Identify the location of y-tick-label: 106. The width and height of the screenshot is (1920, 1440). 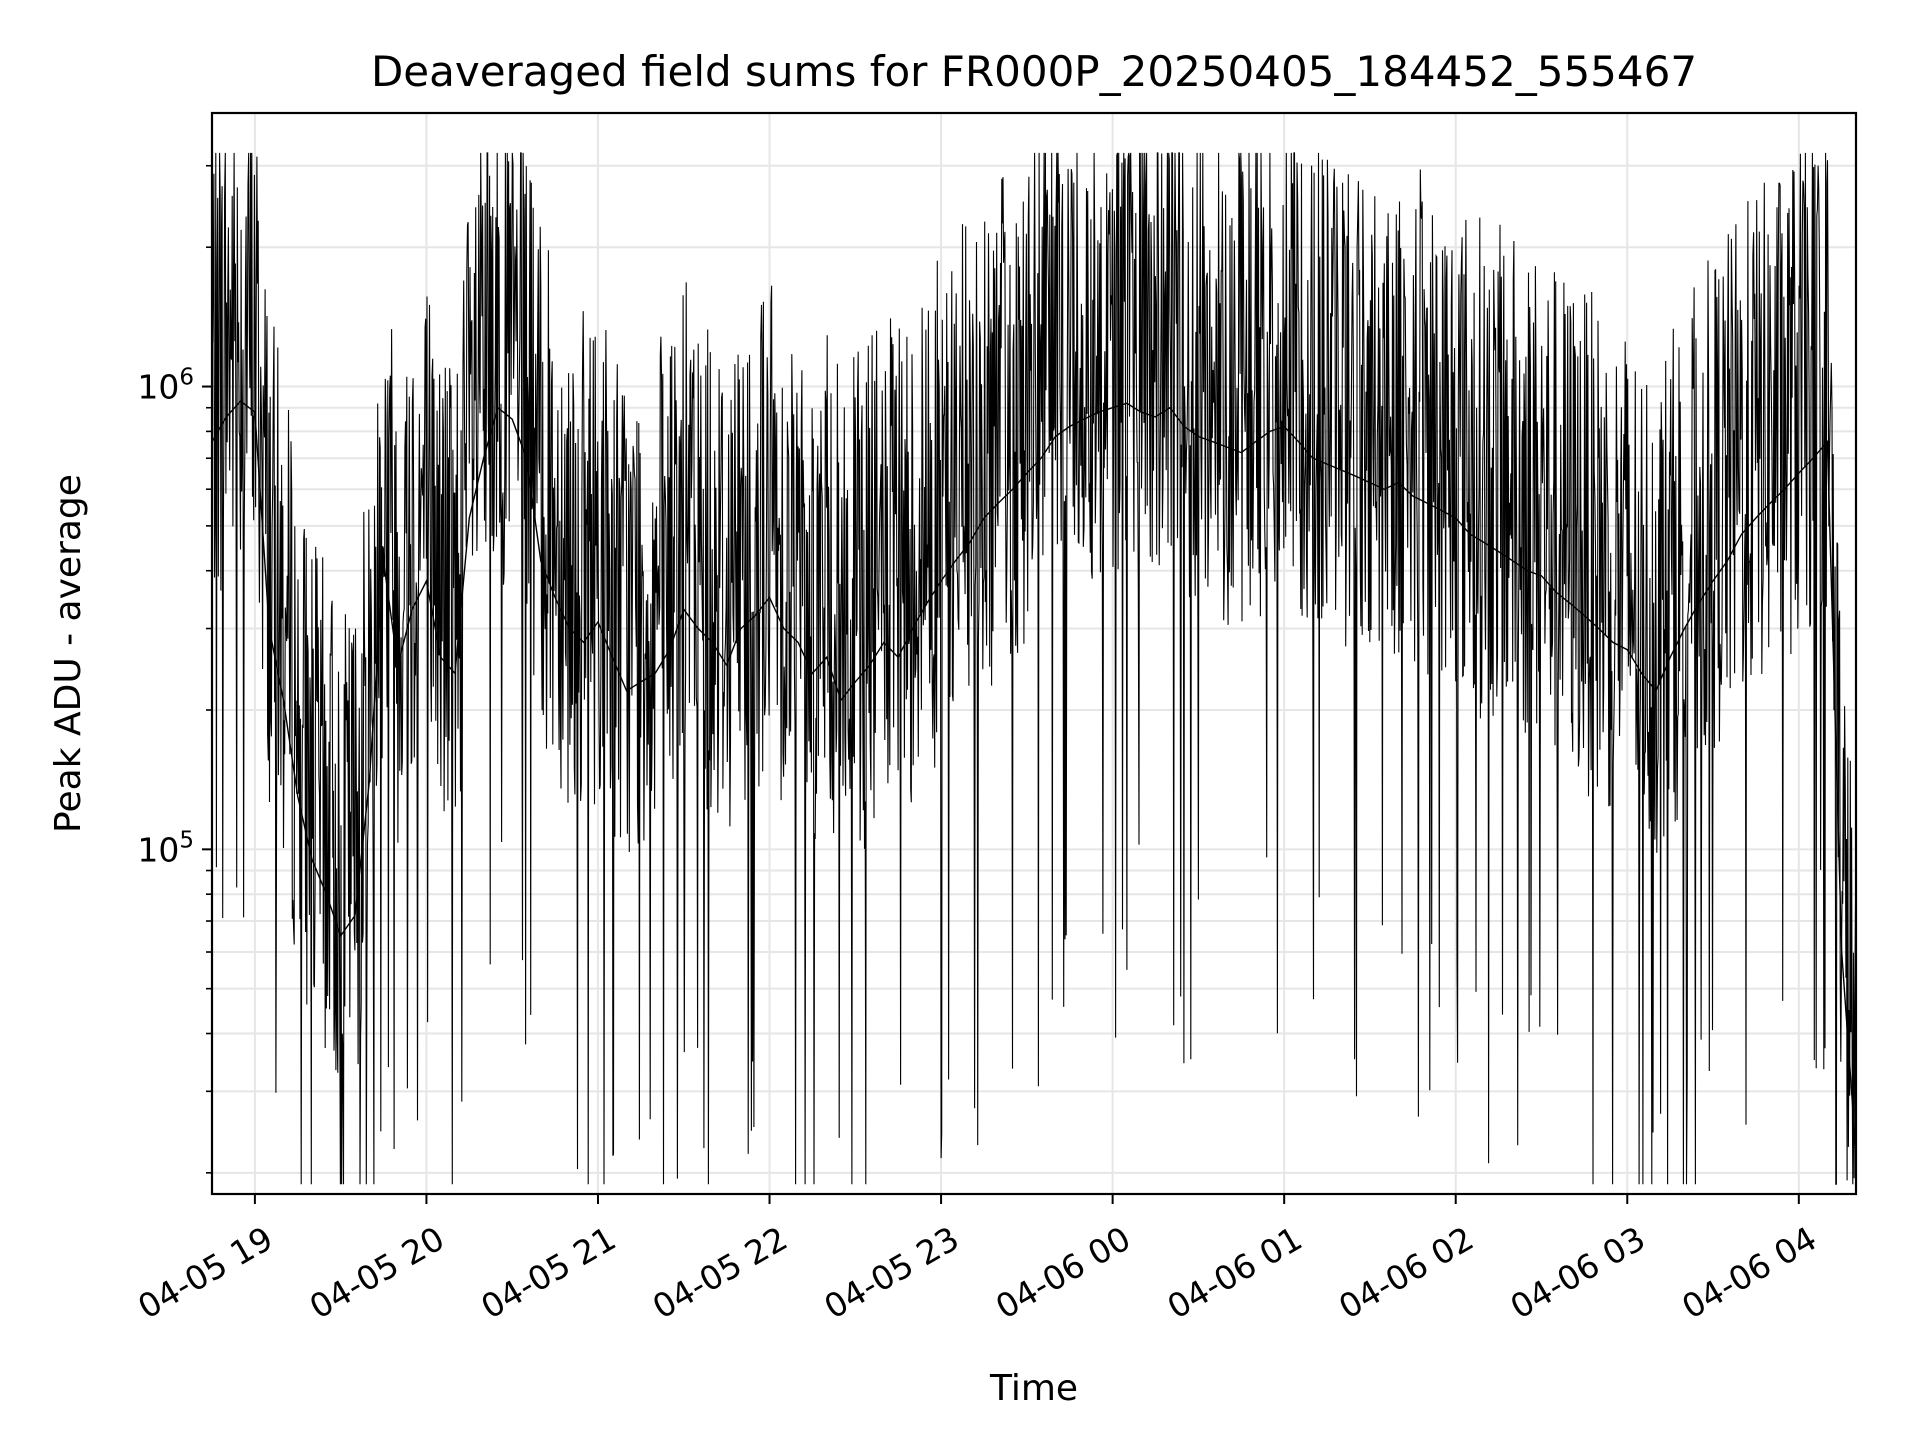
(165, 386).